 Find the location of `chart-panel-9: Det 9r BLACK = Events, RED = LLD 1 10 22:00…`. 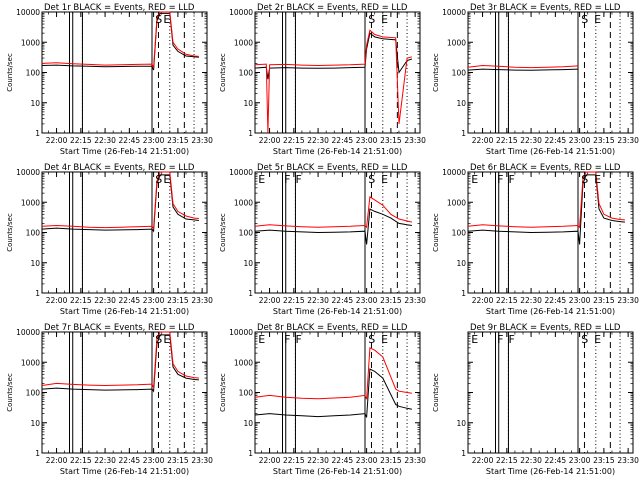

chart-panel-9: Det 9r BLACK = Events, RED = LLD 1 10 22:00… is located at coordinates (535, 399).